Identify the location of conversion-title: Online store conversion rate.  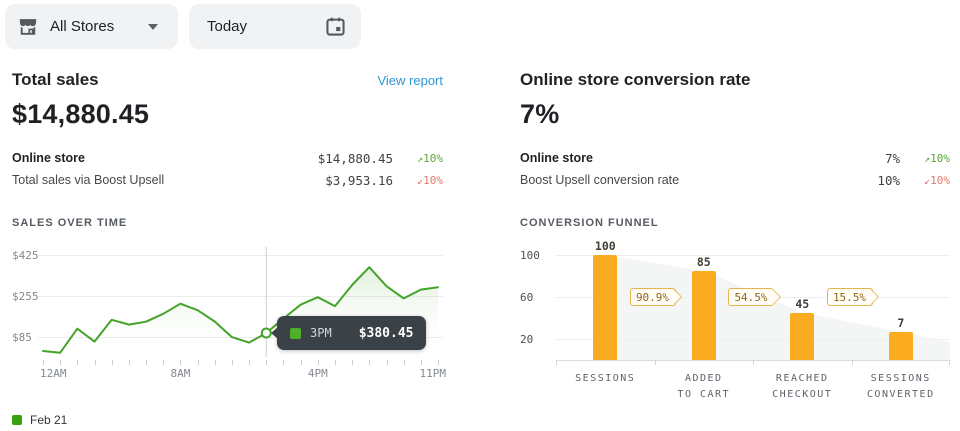
(635, 79).